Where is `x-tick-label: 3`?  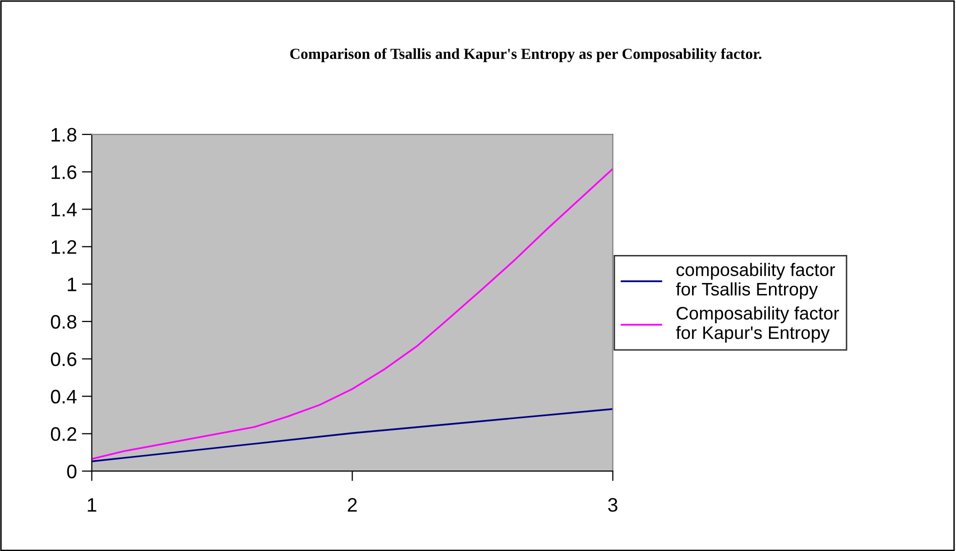 x-tick-label: 3 is located at coordinates (613, 505).